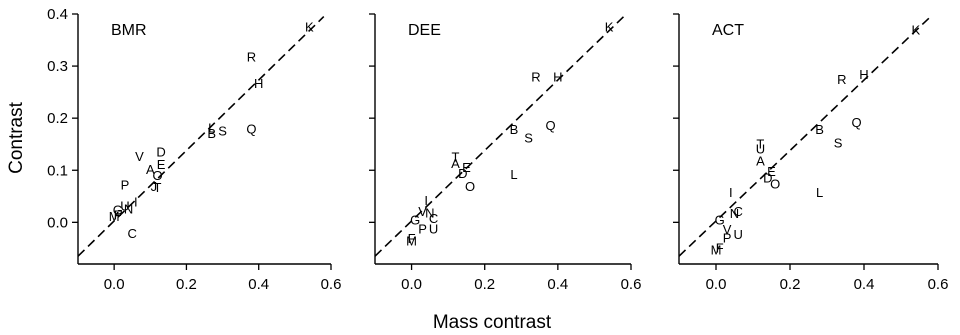 The image size is (960, 335). Describe the element at coordinates (57, 118) in the screenshot. I see `y-tick-label: 0.2` at that location.